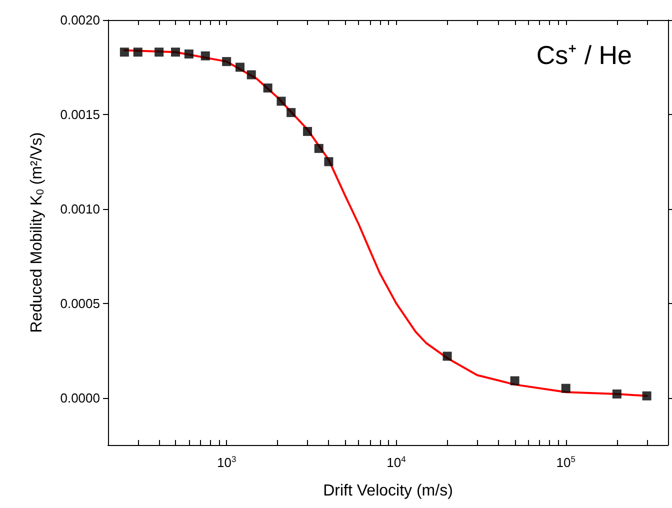 The image size is (672, 508). I want to click on y-tick-label: 0.0020, so click(80, 20).